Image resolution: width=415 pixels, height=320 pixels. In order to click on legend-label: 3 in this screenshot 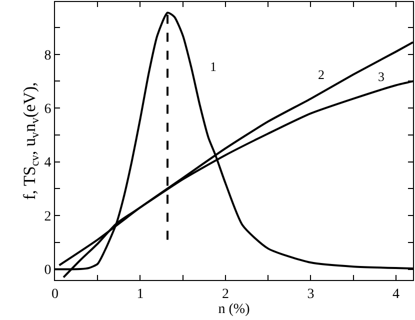, I will do `click(381, 76)`.